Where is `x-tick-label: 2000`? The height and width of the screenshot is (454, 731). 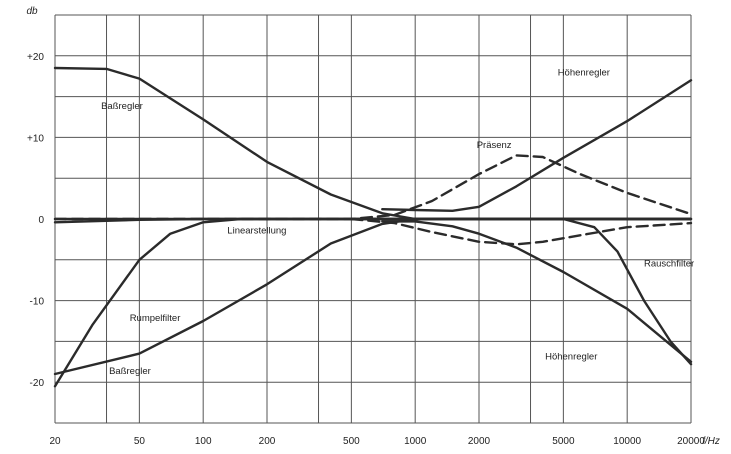
x-tick-label: 2000 is located at coordinates (479, 441).